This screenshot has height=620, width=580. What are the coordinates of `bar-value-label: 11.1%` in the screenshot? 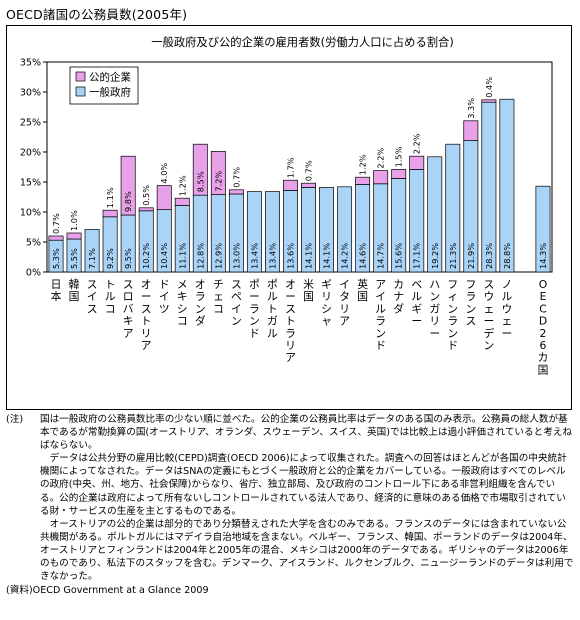 It's located at (182, 256).